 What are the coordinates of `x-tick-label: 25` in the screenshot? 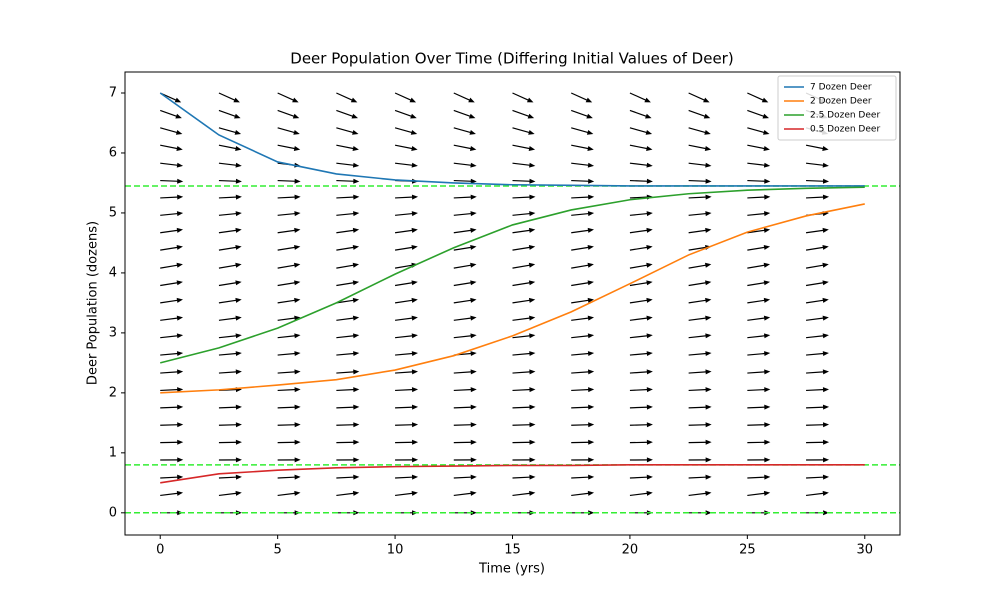 It's located at (747, 550).